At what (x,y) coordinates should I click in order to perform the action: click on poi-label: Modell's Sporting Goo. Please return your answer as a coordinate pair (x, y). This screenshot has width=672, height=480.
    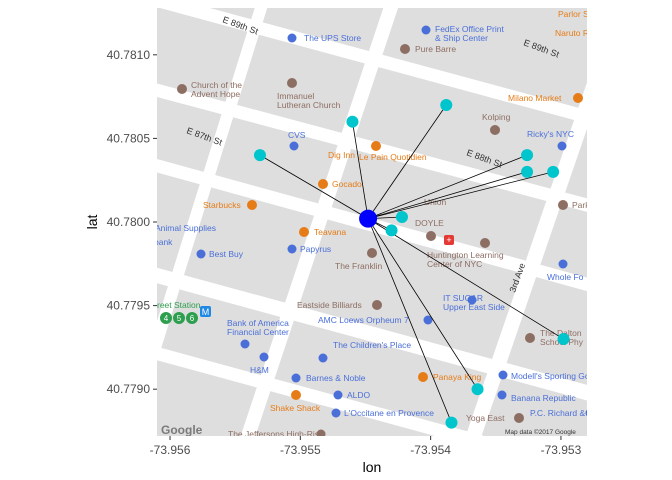
    Looking at the image, I should click on (553, 376).